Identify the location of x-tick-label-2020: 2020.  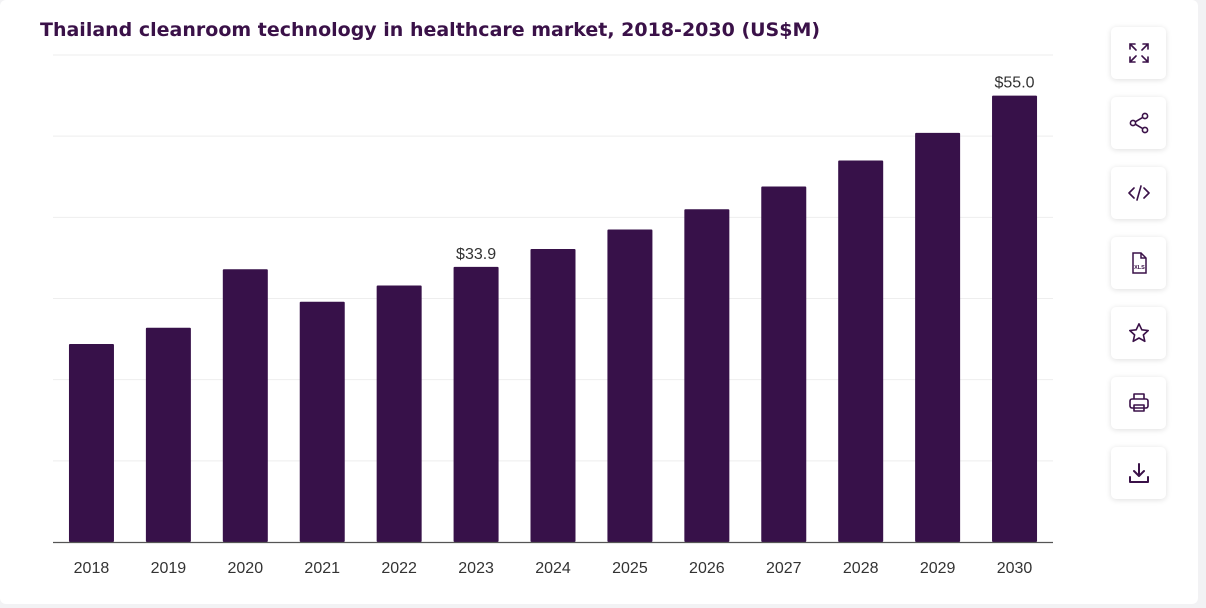
(246, 568).